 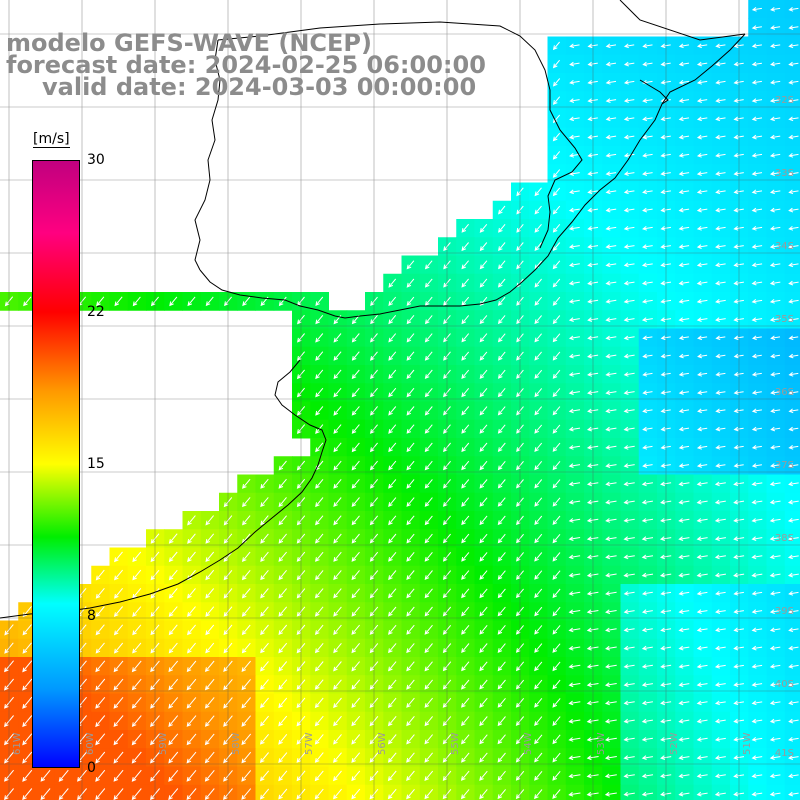 What do you see at coordinates (784, 684) in the screenshot?
I see `lat-label: 40S` at bounding box center [784, 684].